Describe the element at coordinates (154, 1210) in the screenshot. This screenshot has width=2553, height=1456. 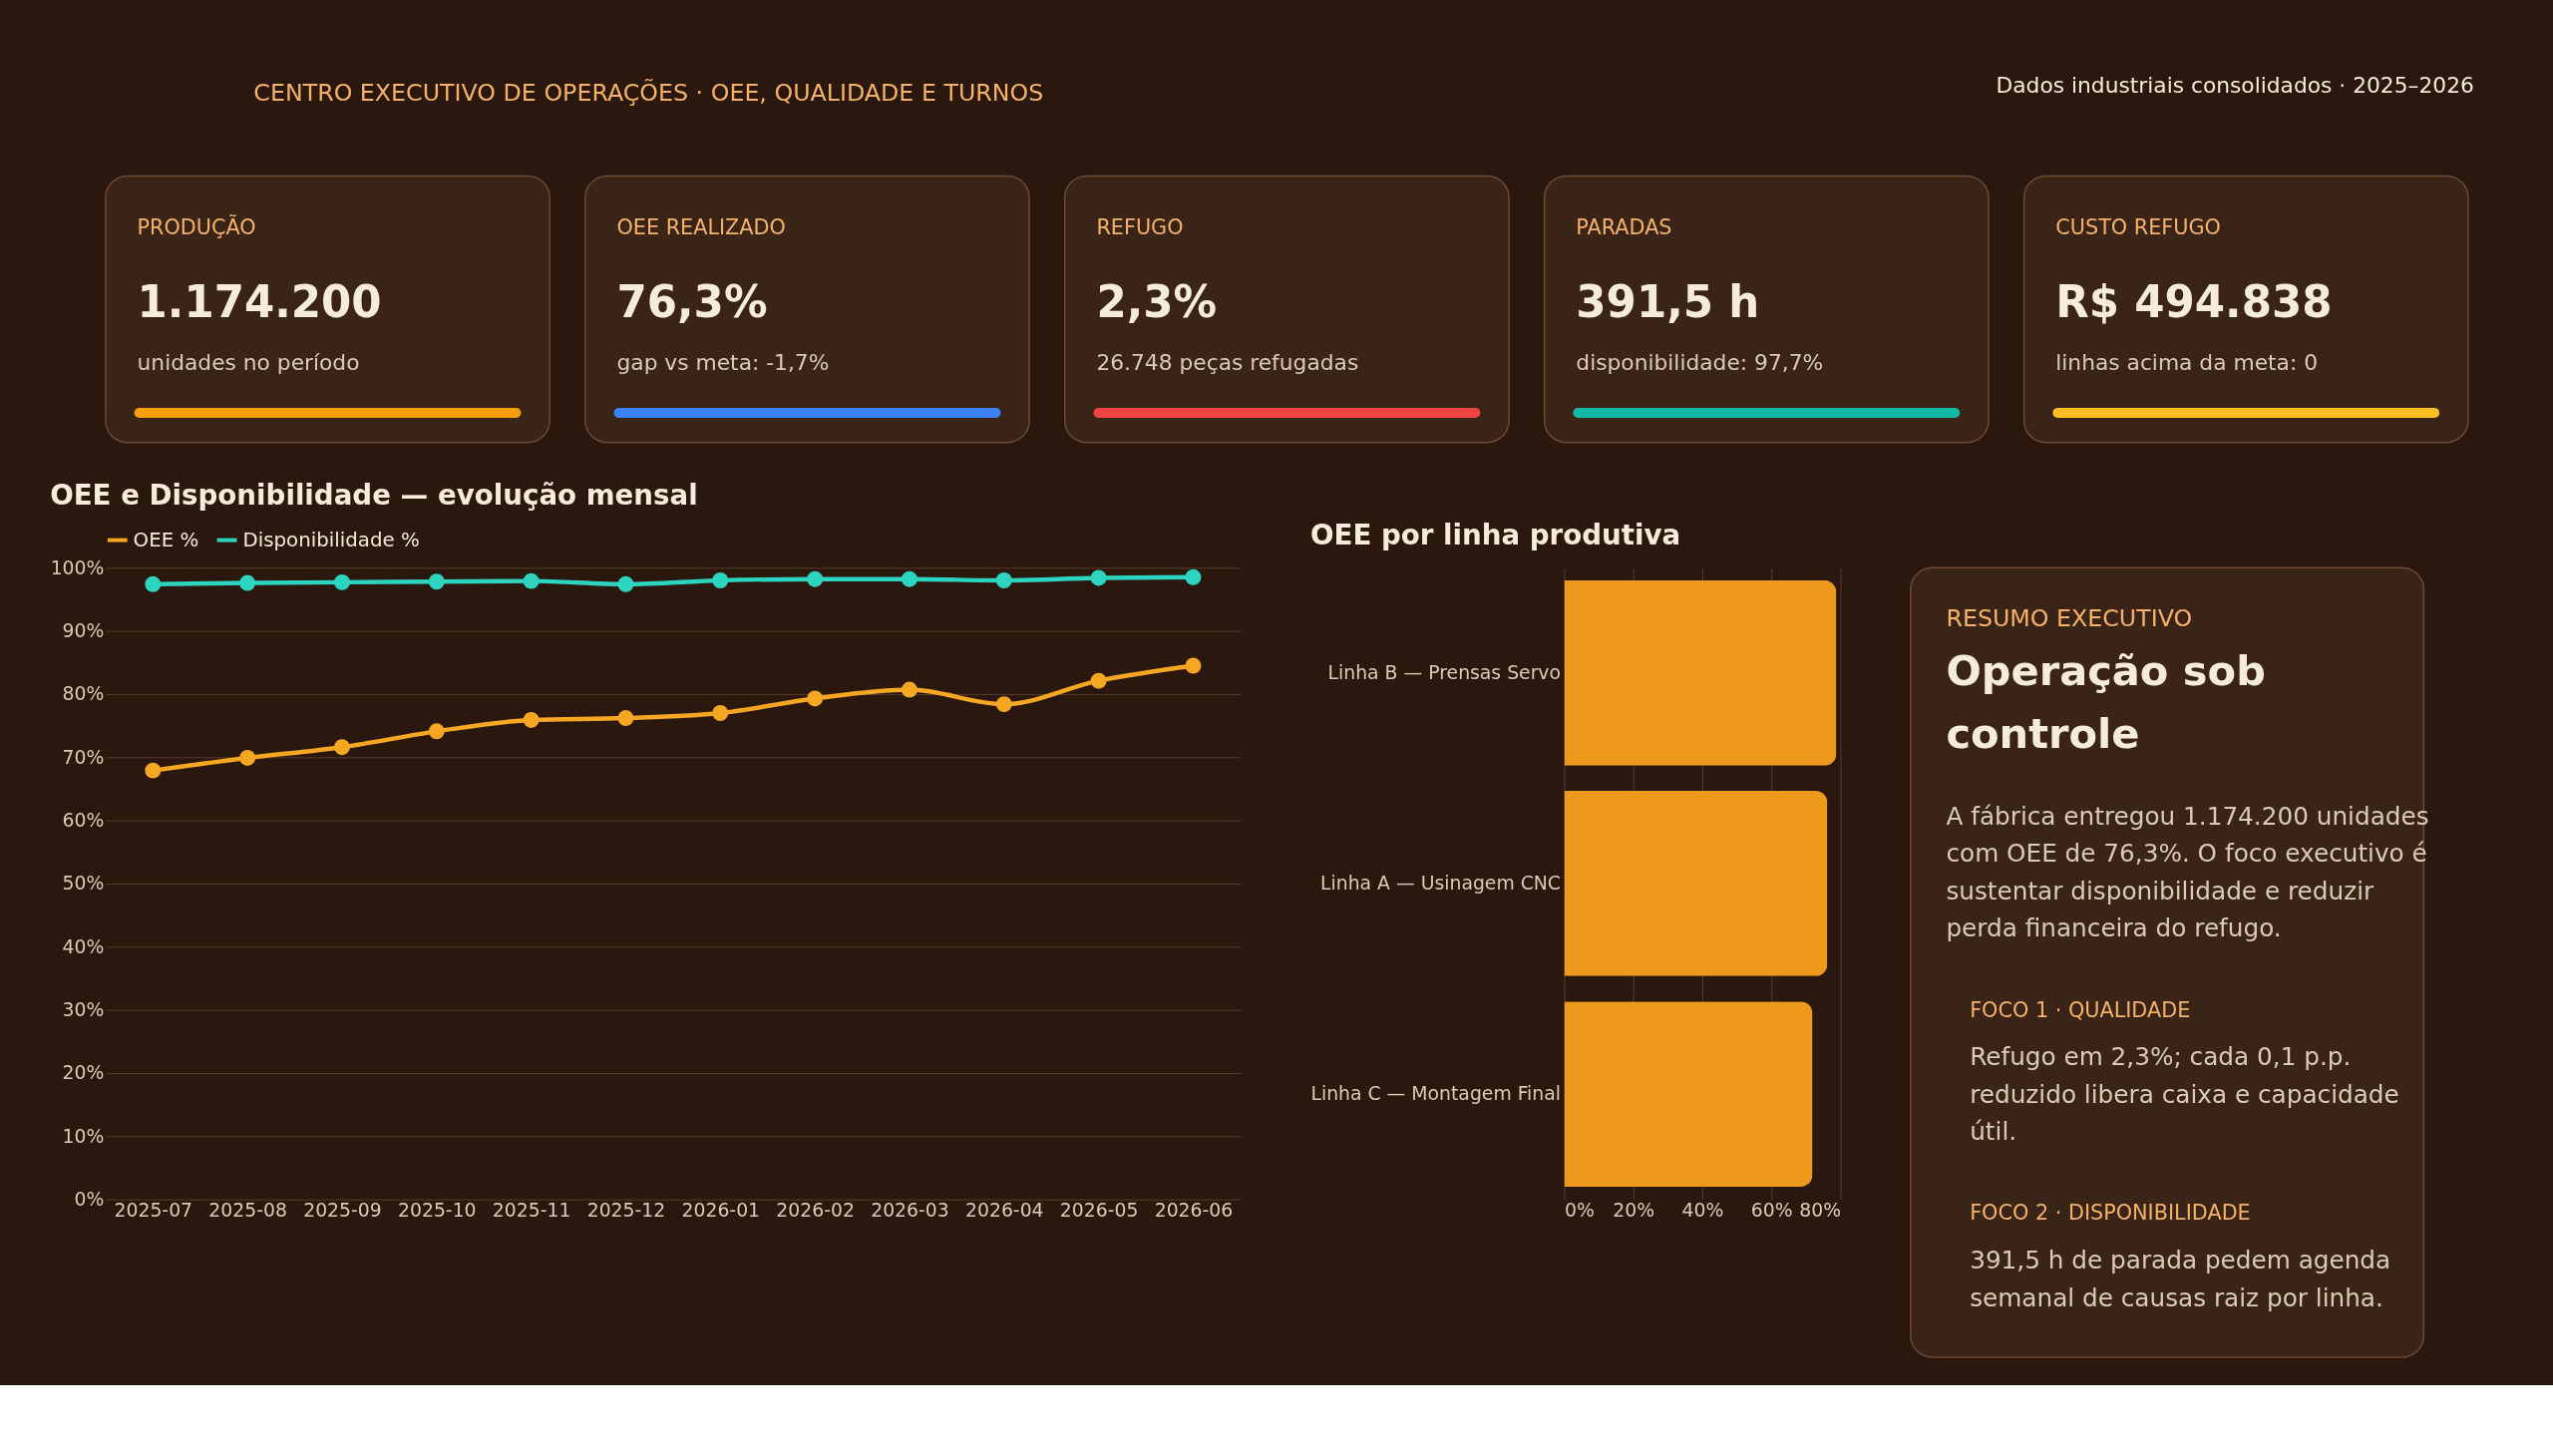
I see `x-tick-label: 2025-07` at that location.